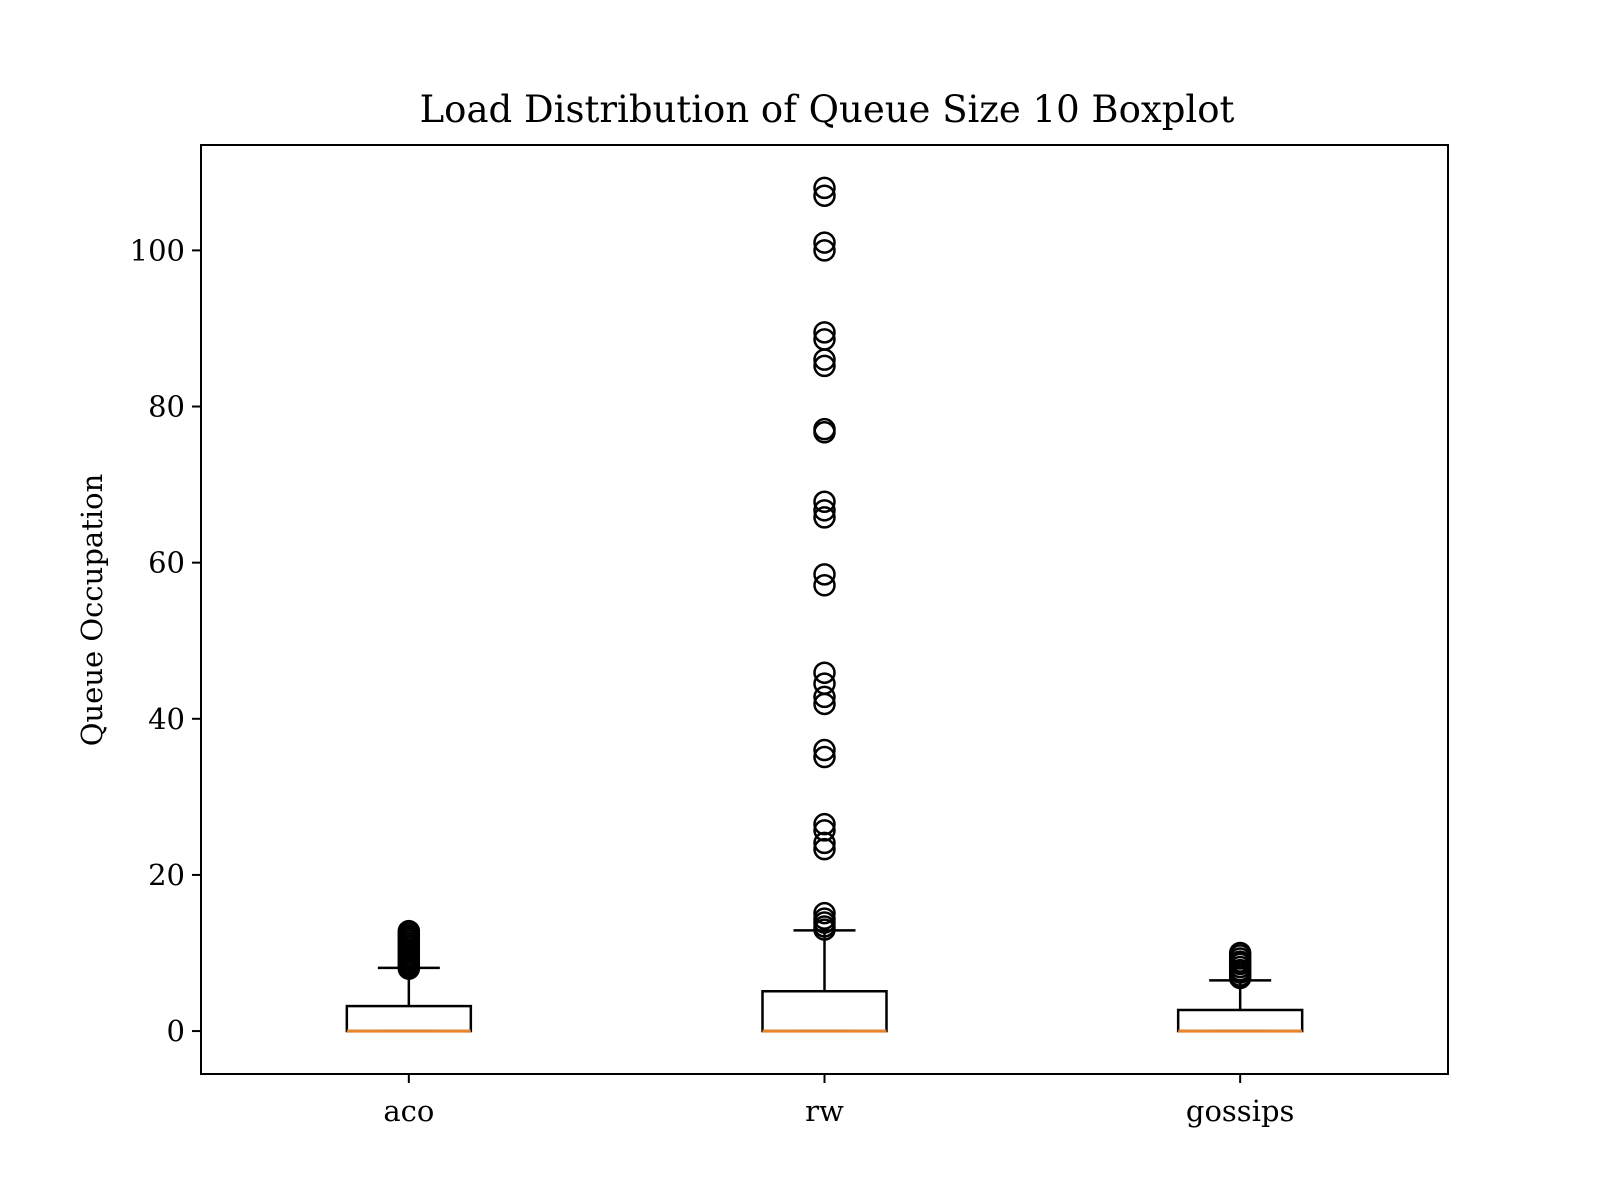  Describe the element at coordinates (824, 1111) in the screenshot. I see `x-tick-label: rw` at that location.